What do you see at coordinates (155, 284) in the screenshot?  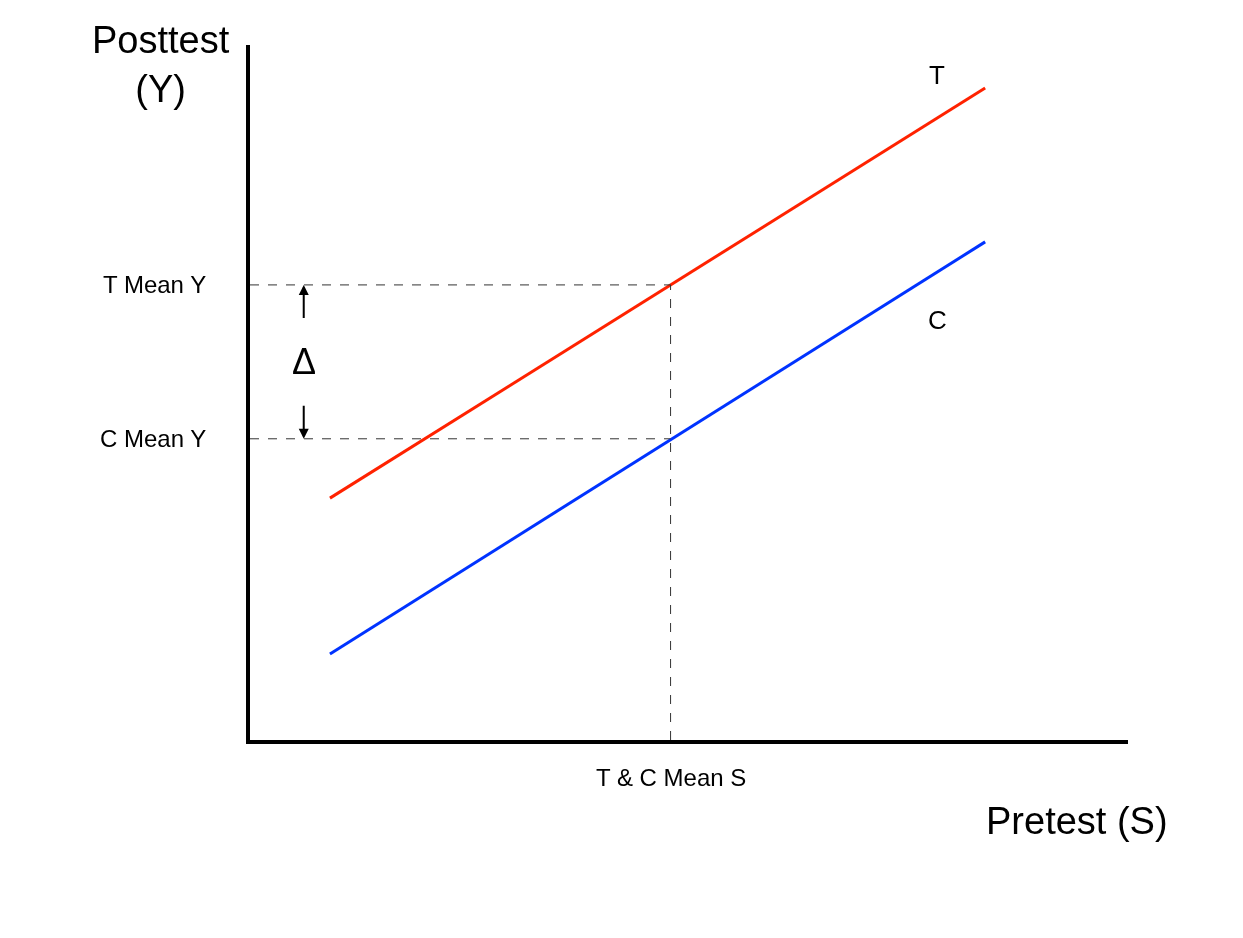 I see `ref-line-label: T Mean Y` at bounding box center [155, 284].